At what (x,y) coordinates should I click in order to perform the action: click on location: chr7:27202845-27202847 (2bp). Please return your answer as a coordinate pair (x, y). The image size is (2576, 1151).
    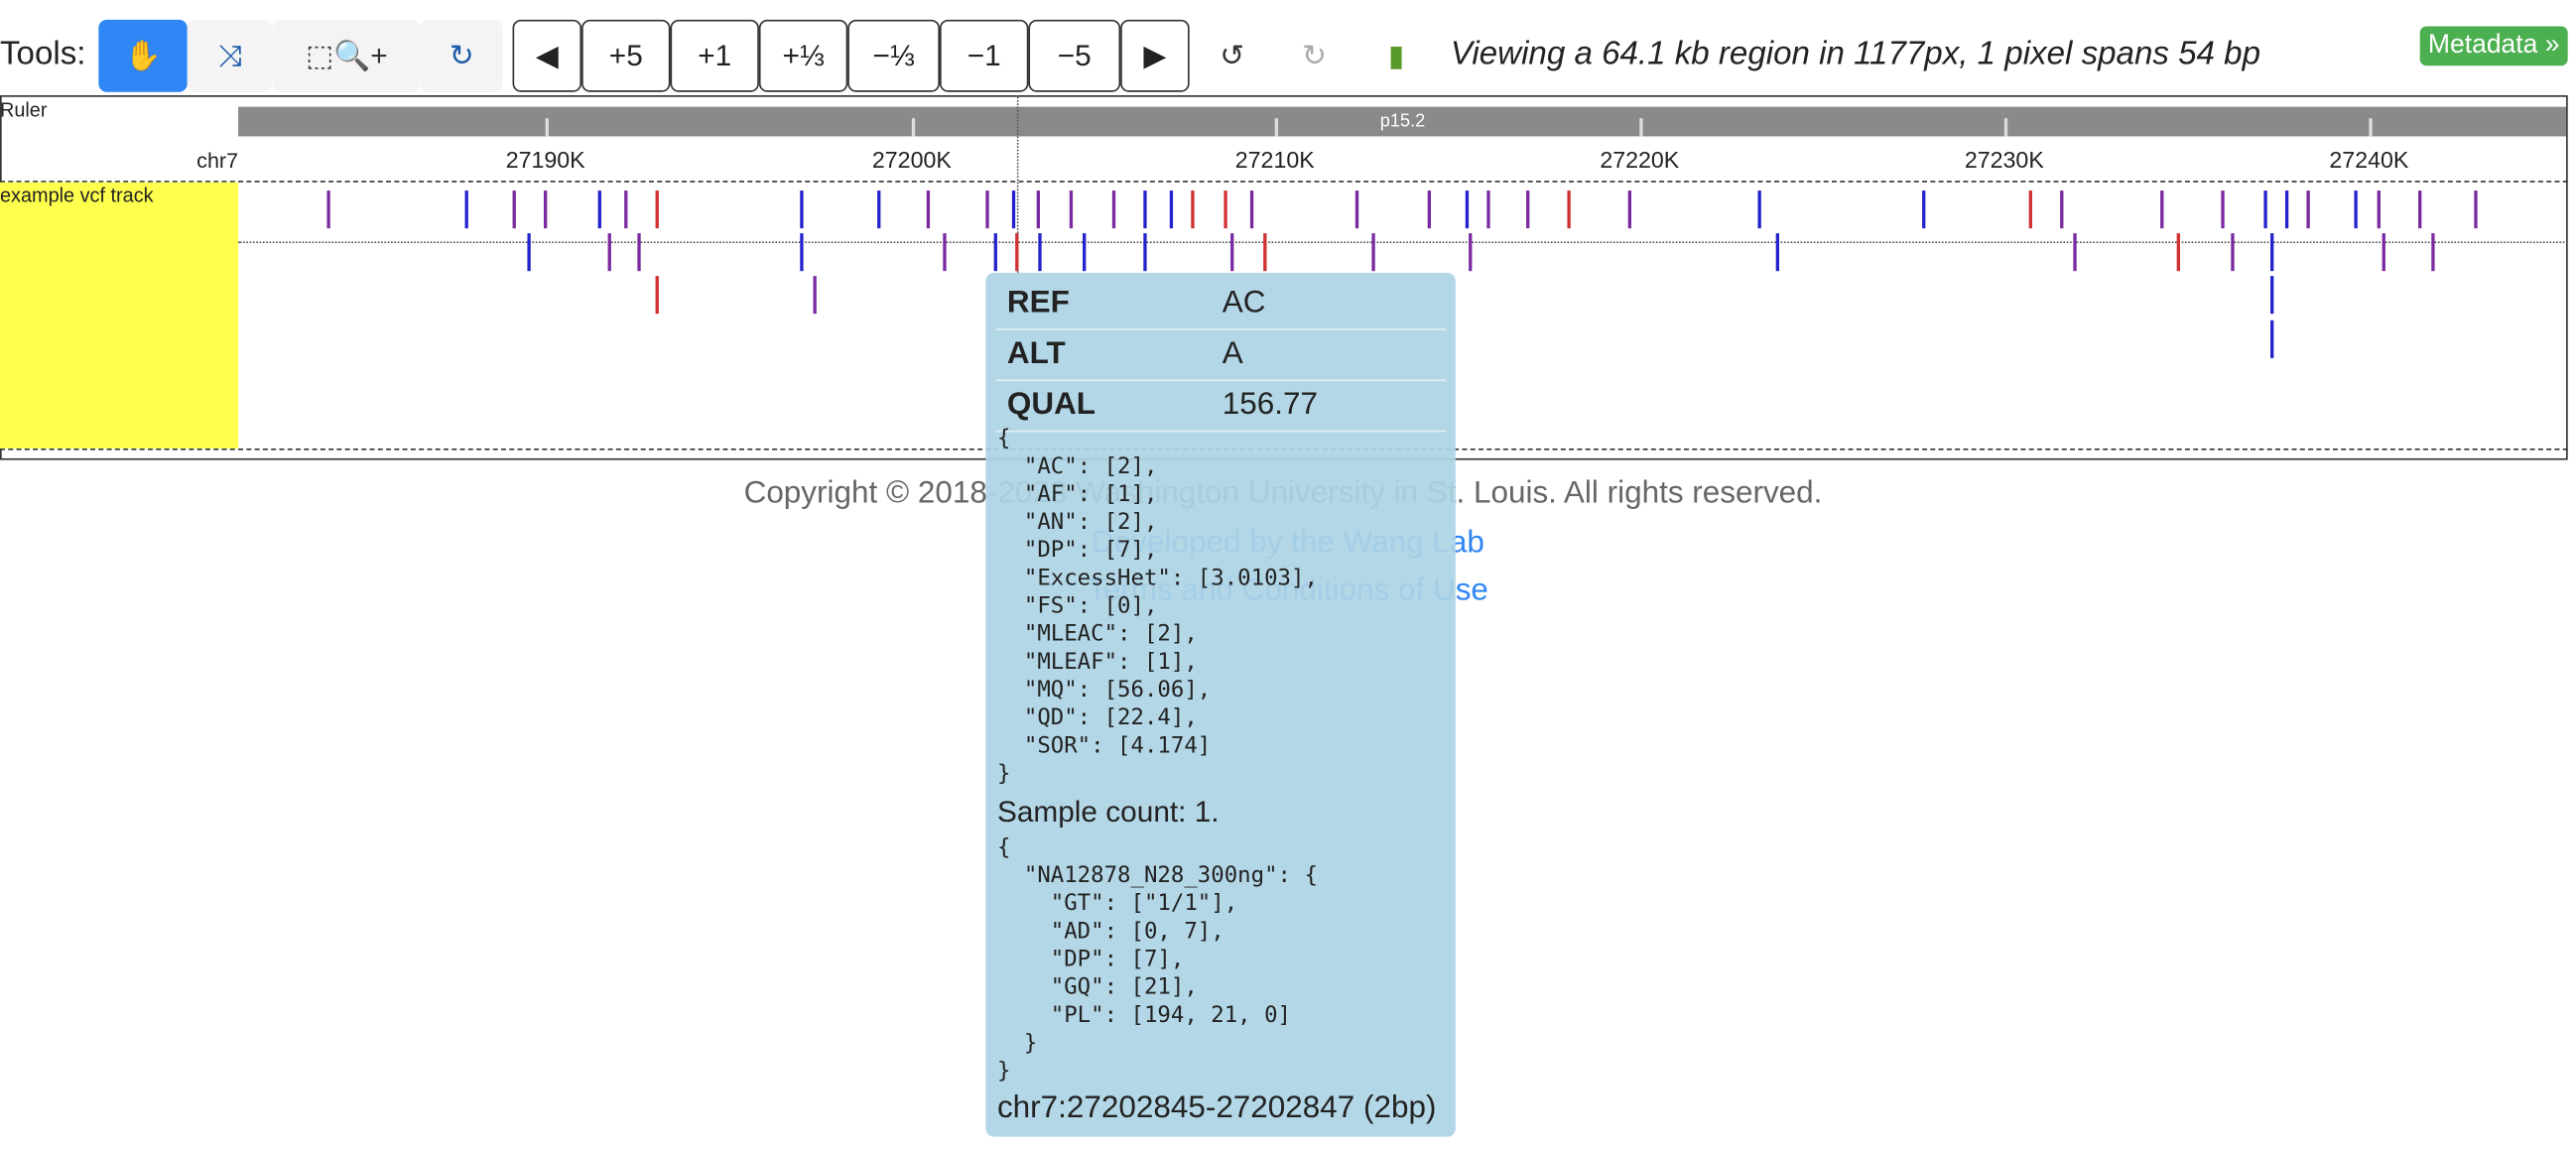
    Looking at the image, I should click on (1216, 1108).